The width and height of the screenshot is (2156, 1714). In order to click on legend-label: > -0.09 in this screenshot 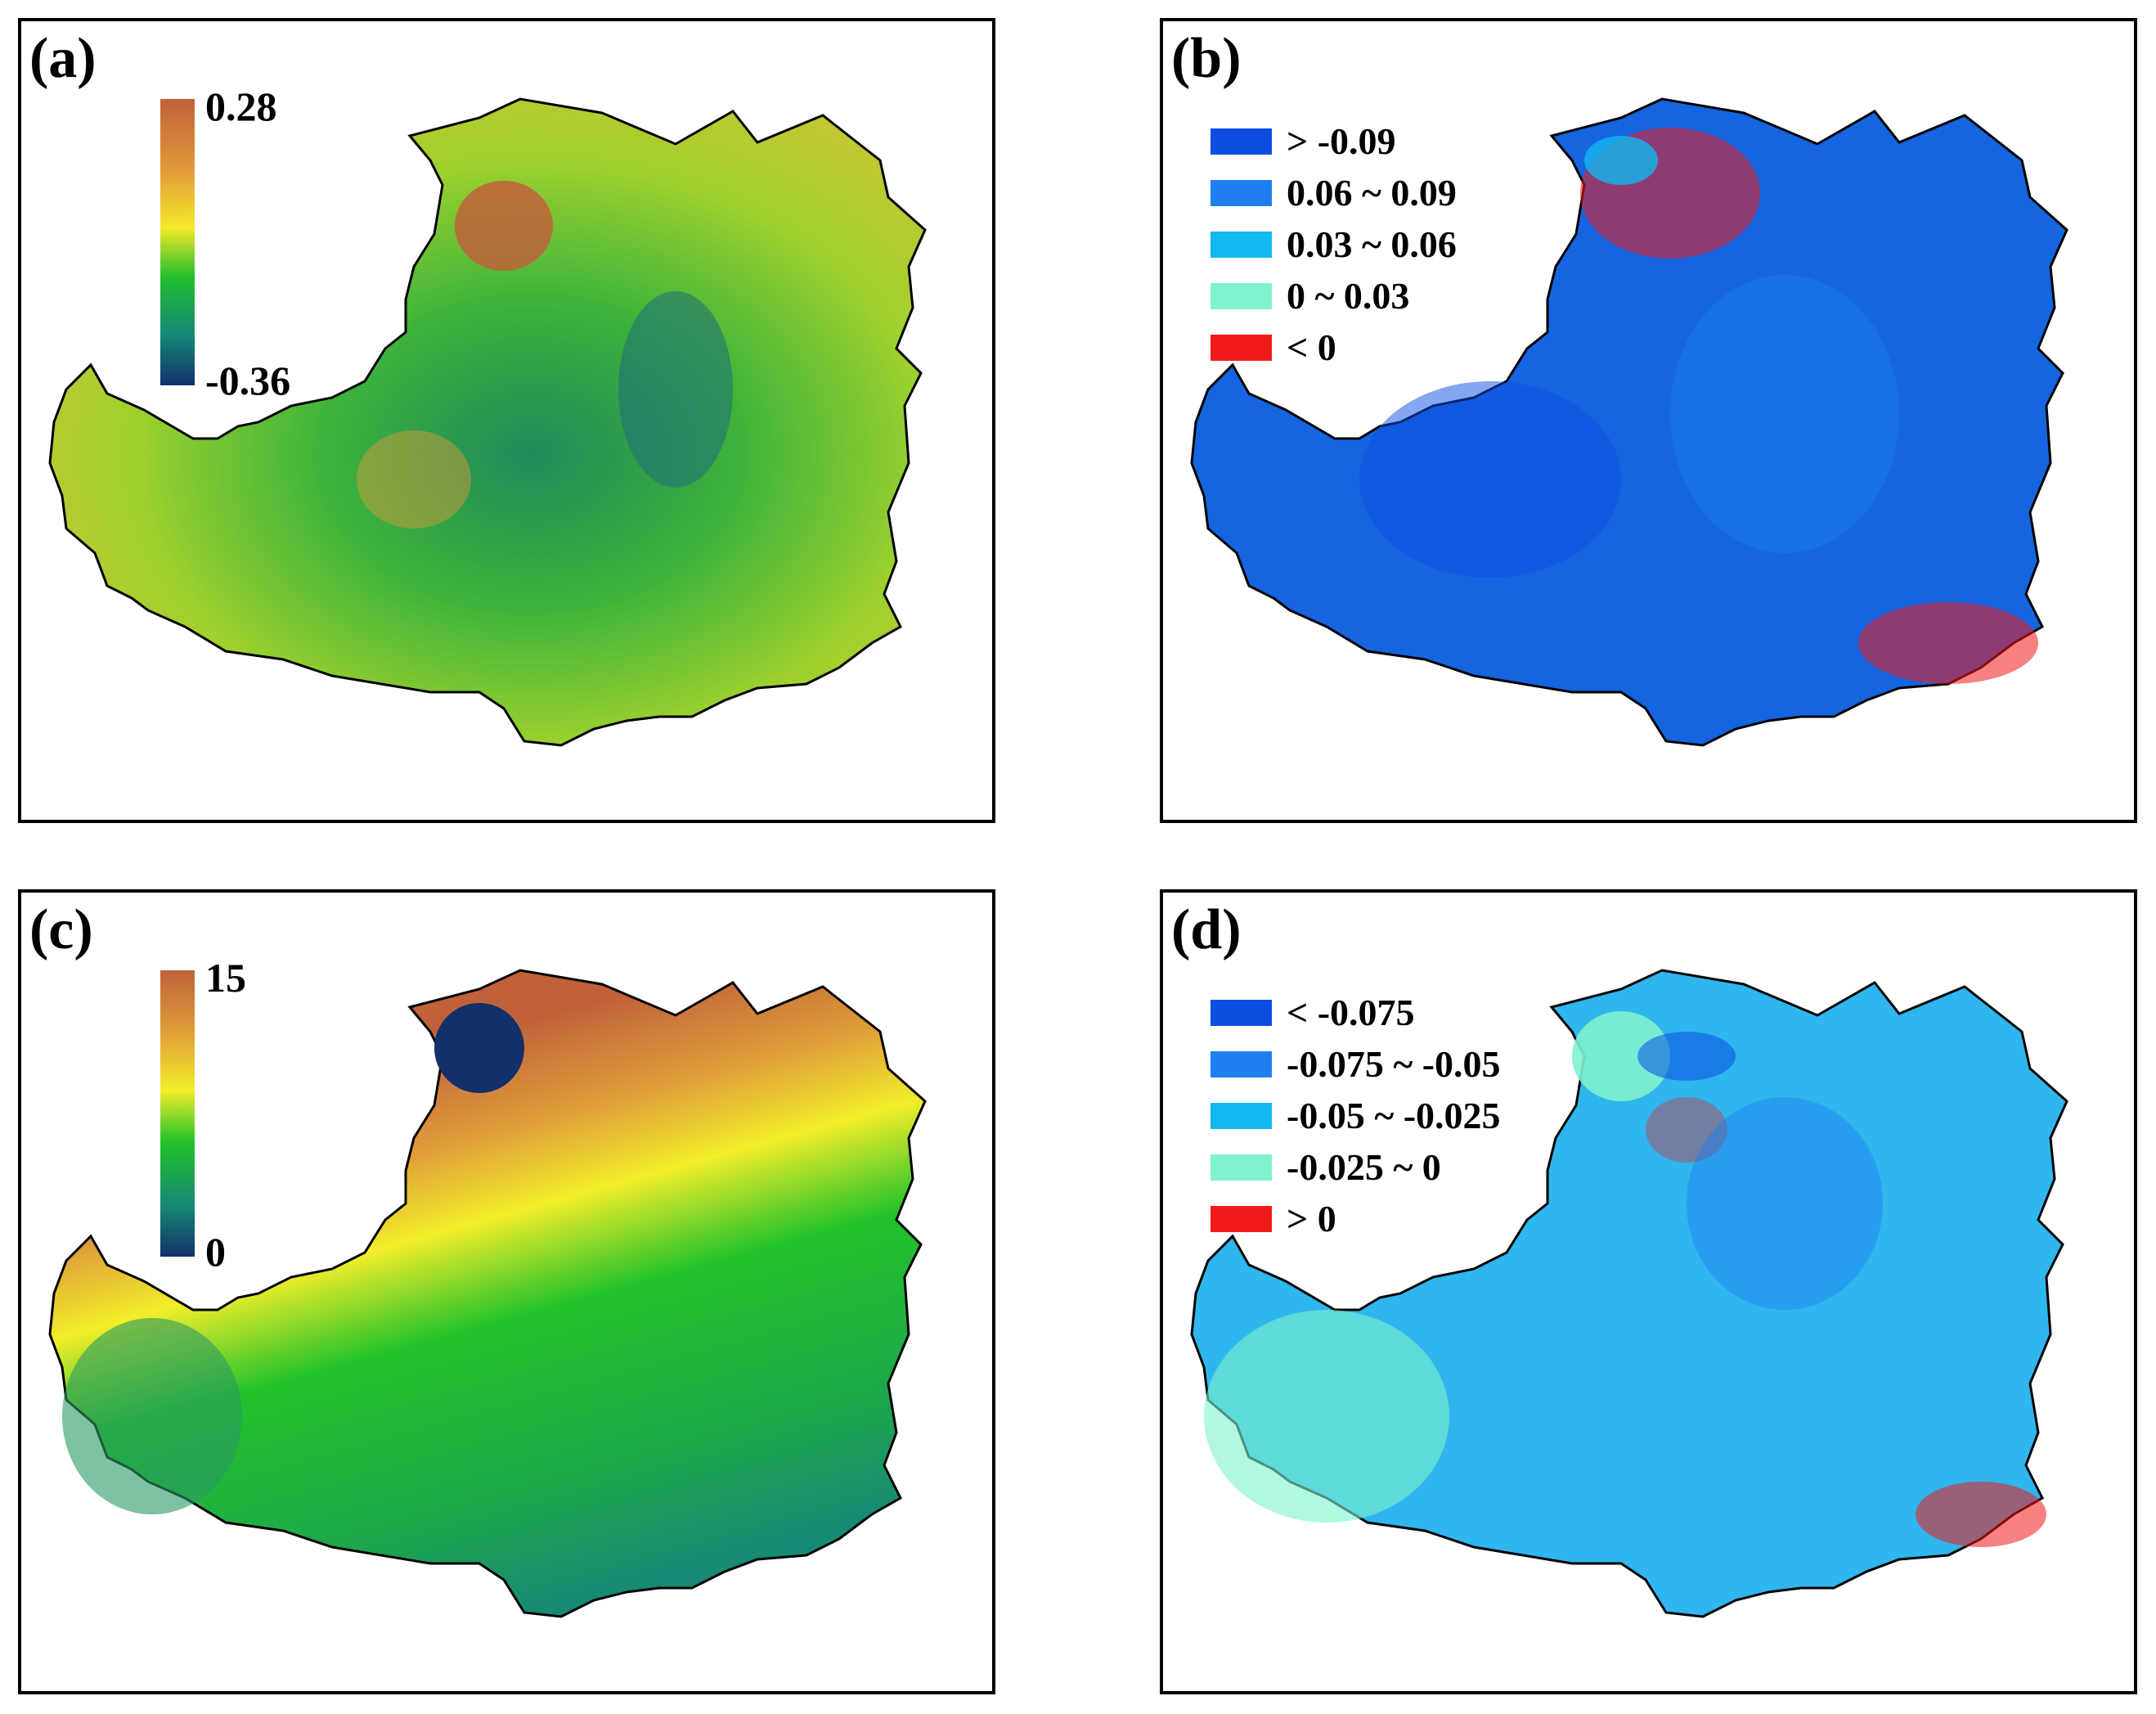, I will do `click(1341, 141)`.